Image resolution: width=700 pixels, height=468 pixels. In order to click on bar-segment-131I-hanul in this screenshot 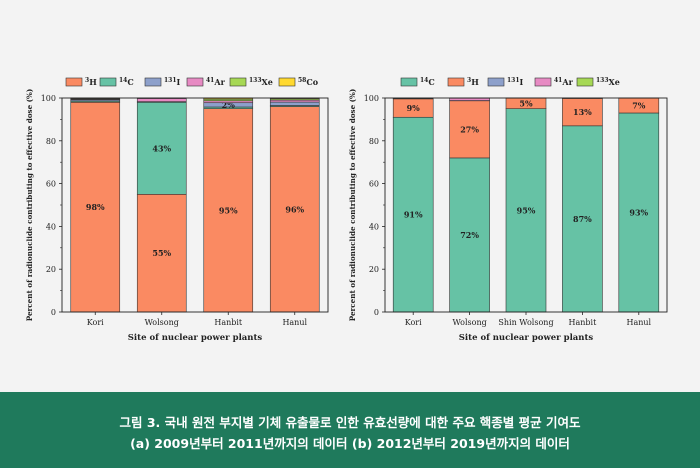, I will do `click(294, 103)`.